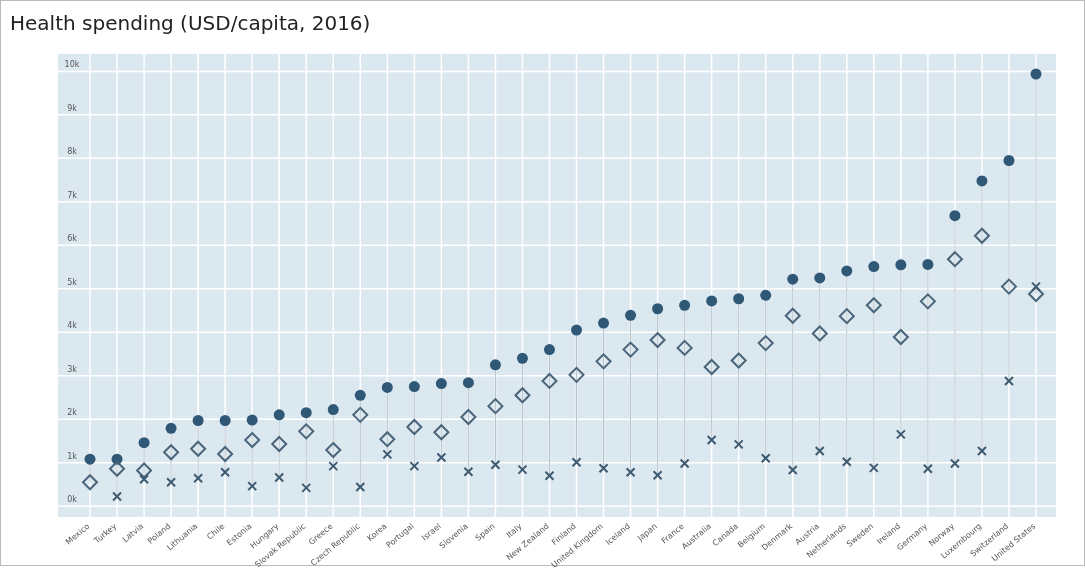 Image resolution: width=1085 pixels, height=571 pixels. Describe the element at coordinates (72, 152) in the screenshot. I see `y-tick-label: 8k` at that location.